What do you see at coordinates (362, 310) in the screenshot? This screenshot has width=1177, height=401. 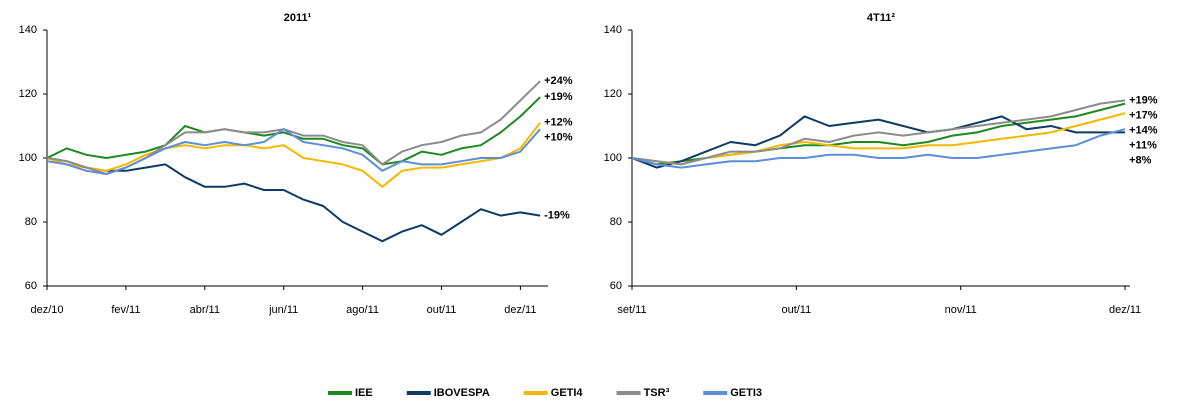 I see `x-tick-label: ago/11` at bounding box center [362, 310].